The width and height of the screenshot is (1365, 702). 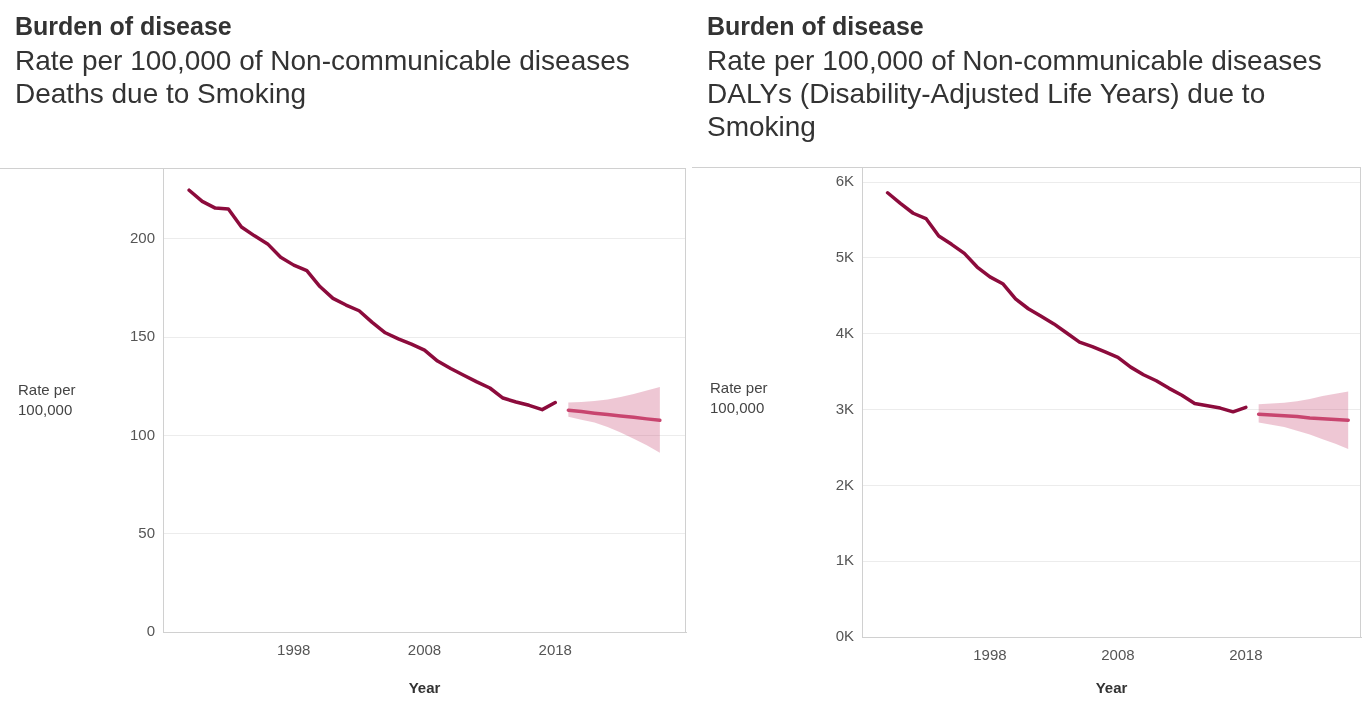 What do you see at coordinates (142, 434) in the screenshot?
I see `y-tick-label: 100` at bounding box center [142, 434].